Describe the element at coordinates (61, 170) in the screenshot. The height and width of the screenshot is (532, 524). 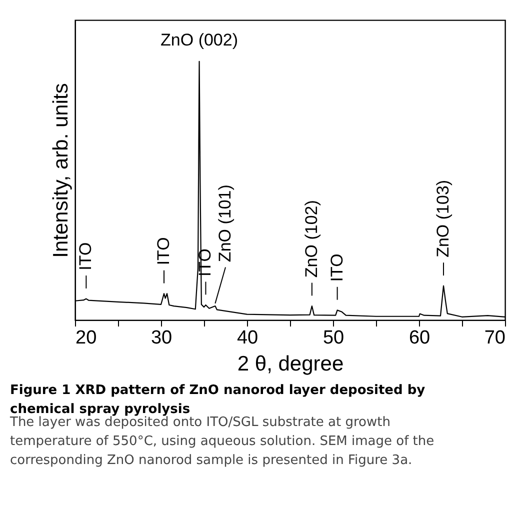
I see `y-axis-title: Intensity, arb. units` at that location.